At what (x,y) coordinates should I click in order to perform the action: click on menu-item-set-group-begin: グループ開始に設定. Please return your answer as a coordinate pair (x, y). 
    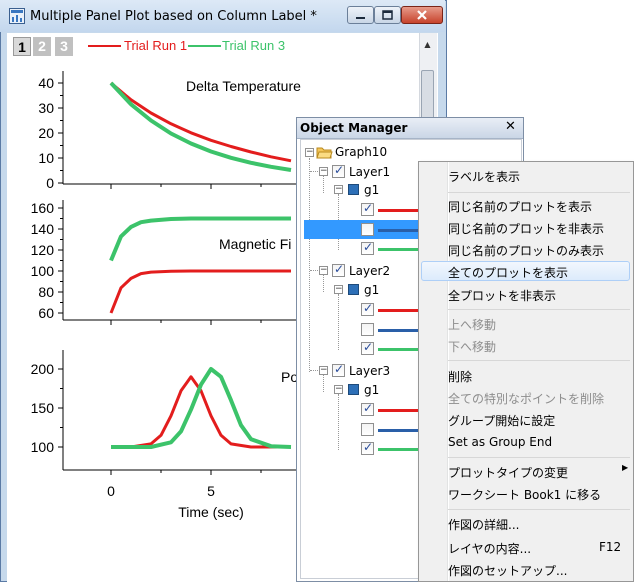
    Looking at the image, I should click on (502, 421).